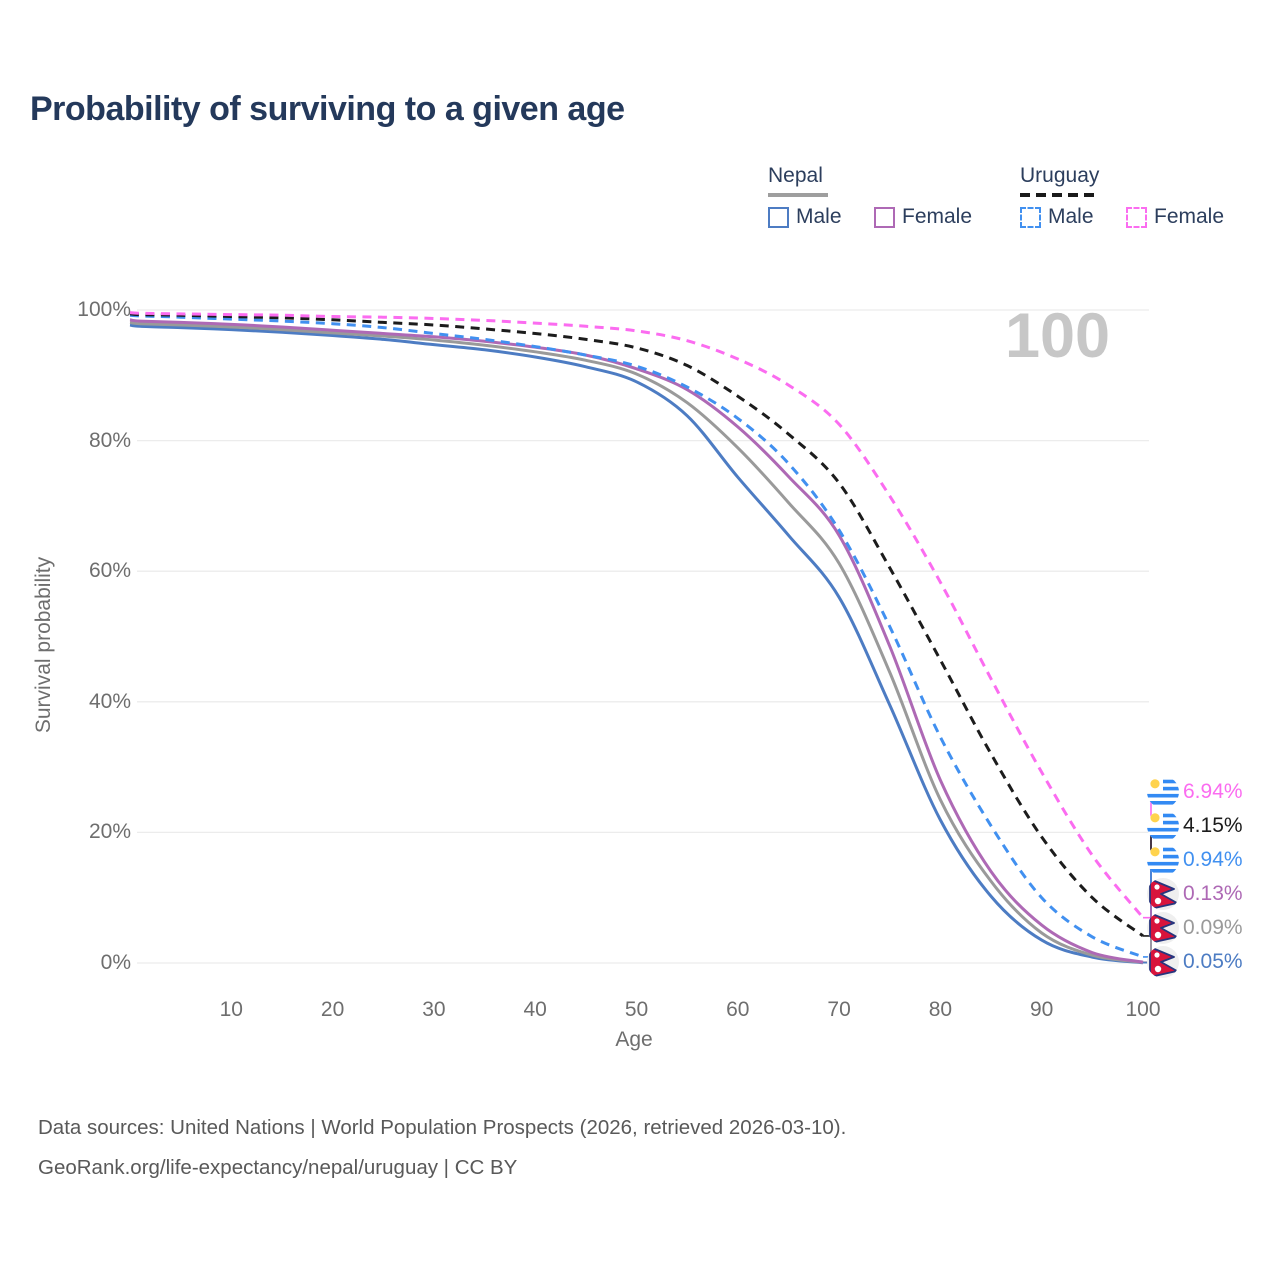  What do you see at coordinates (636, 1009) in the screenshot?
I see `x-axis-tick-label: 50` at bounding box center [636, 1009].